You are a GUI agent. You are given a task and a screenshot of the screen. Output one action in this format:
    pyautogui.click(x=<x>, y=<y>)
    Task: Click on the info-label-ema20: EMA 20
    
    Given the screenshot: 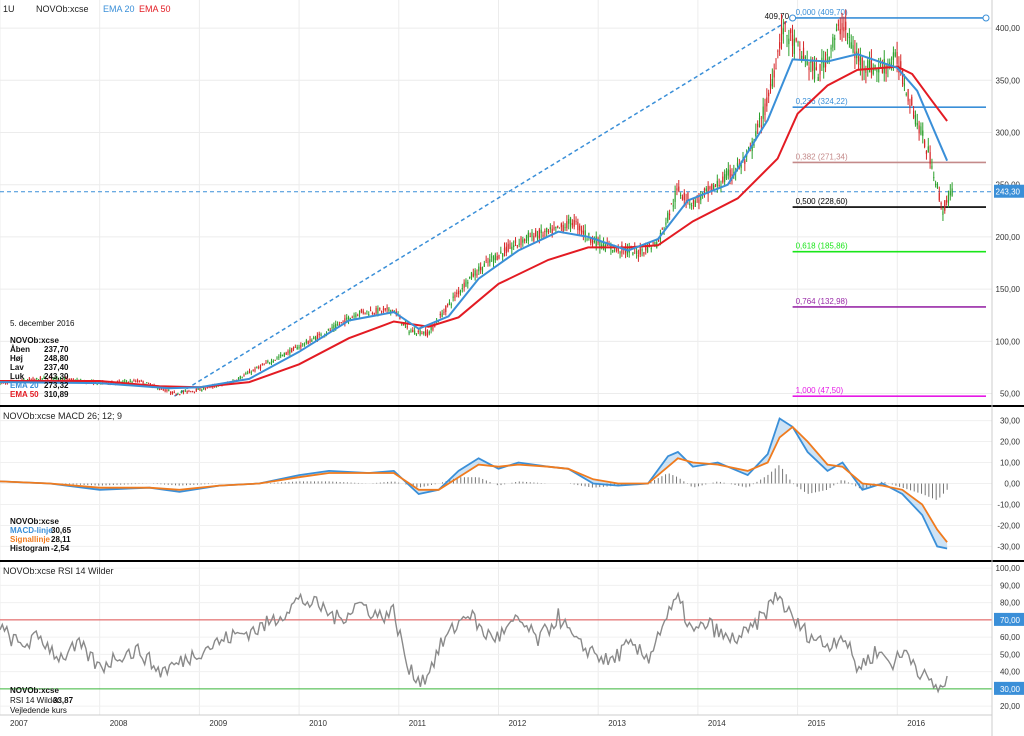 What is the action you would take?
    pyautogui.click(x=24, y=385)
    